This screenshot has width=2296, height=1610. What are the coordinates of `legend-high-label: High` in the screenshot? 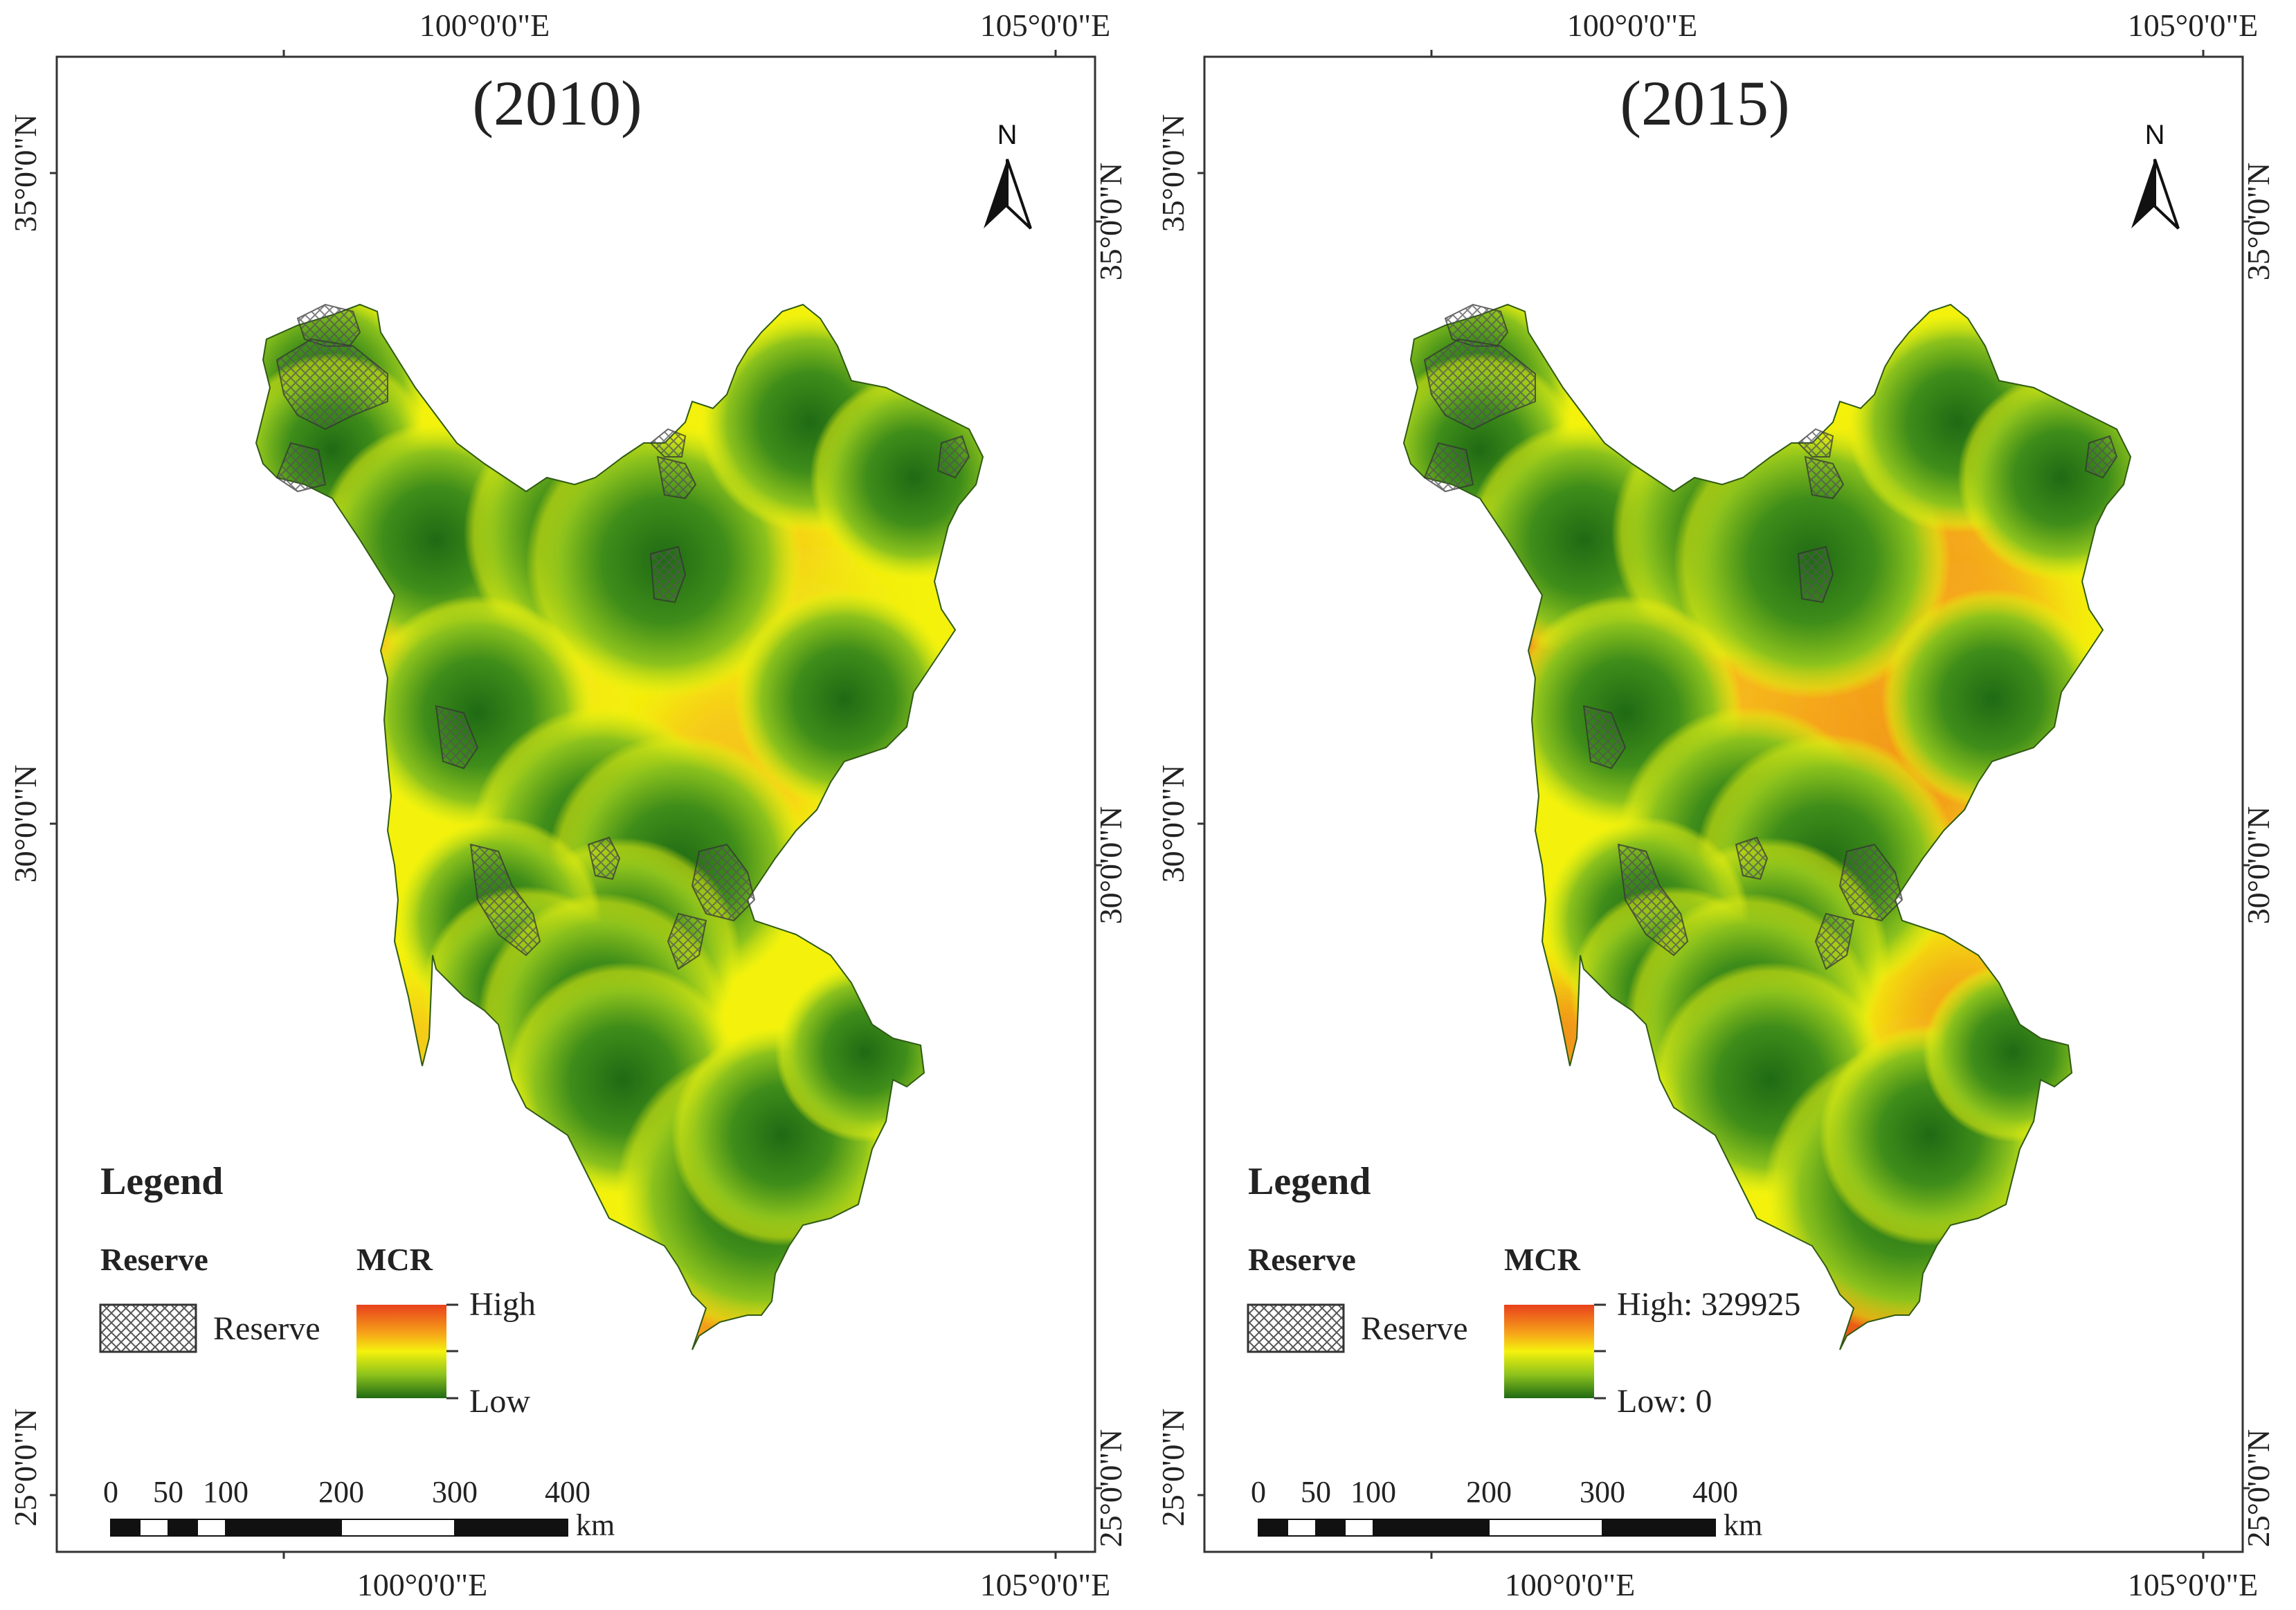 It's located at (503, 1304).